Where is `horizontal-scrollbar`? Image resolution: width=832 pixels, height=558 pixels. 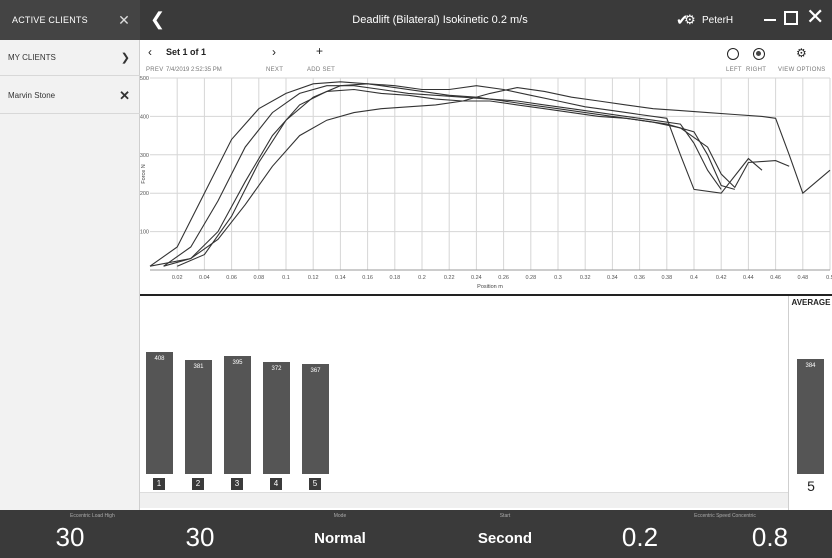
horizontal-scrollbar is located at coordinates (464, 500).